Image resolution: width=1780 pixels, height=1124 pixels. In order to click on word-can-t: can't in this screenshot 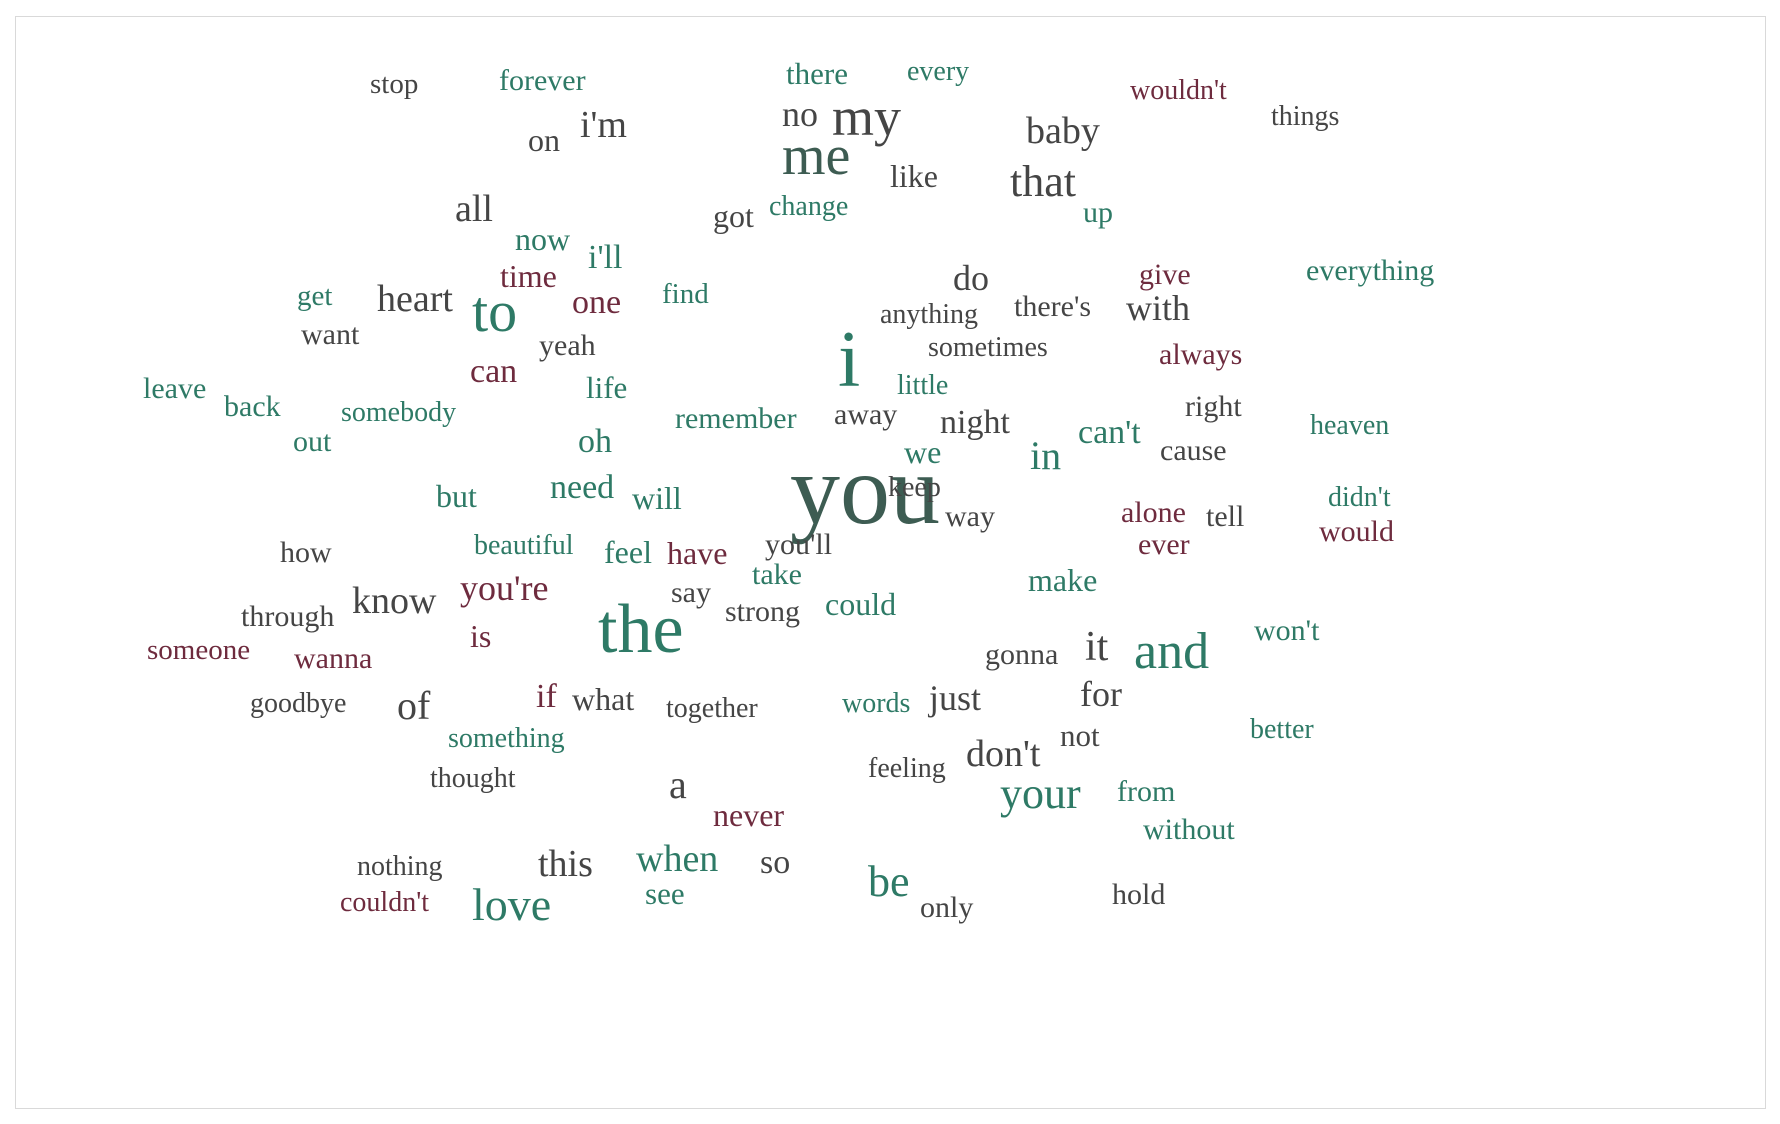, I will do `click(1109, 432)`.